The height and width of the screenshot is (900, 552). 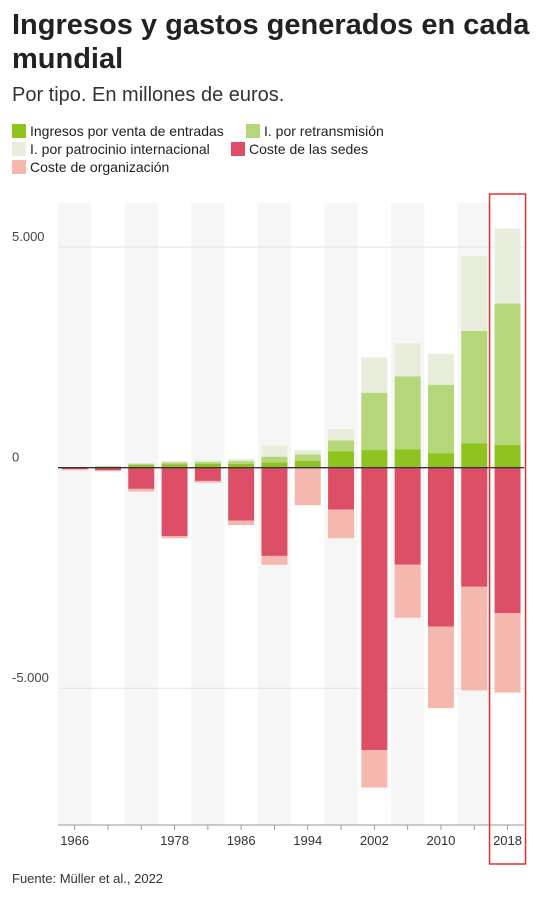 What do you see at coordinates (19, 131) in the screenshot?
I see `legend-swatch-ticket` at bounding box center [19, 131].